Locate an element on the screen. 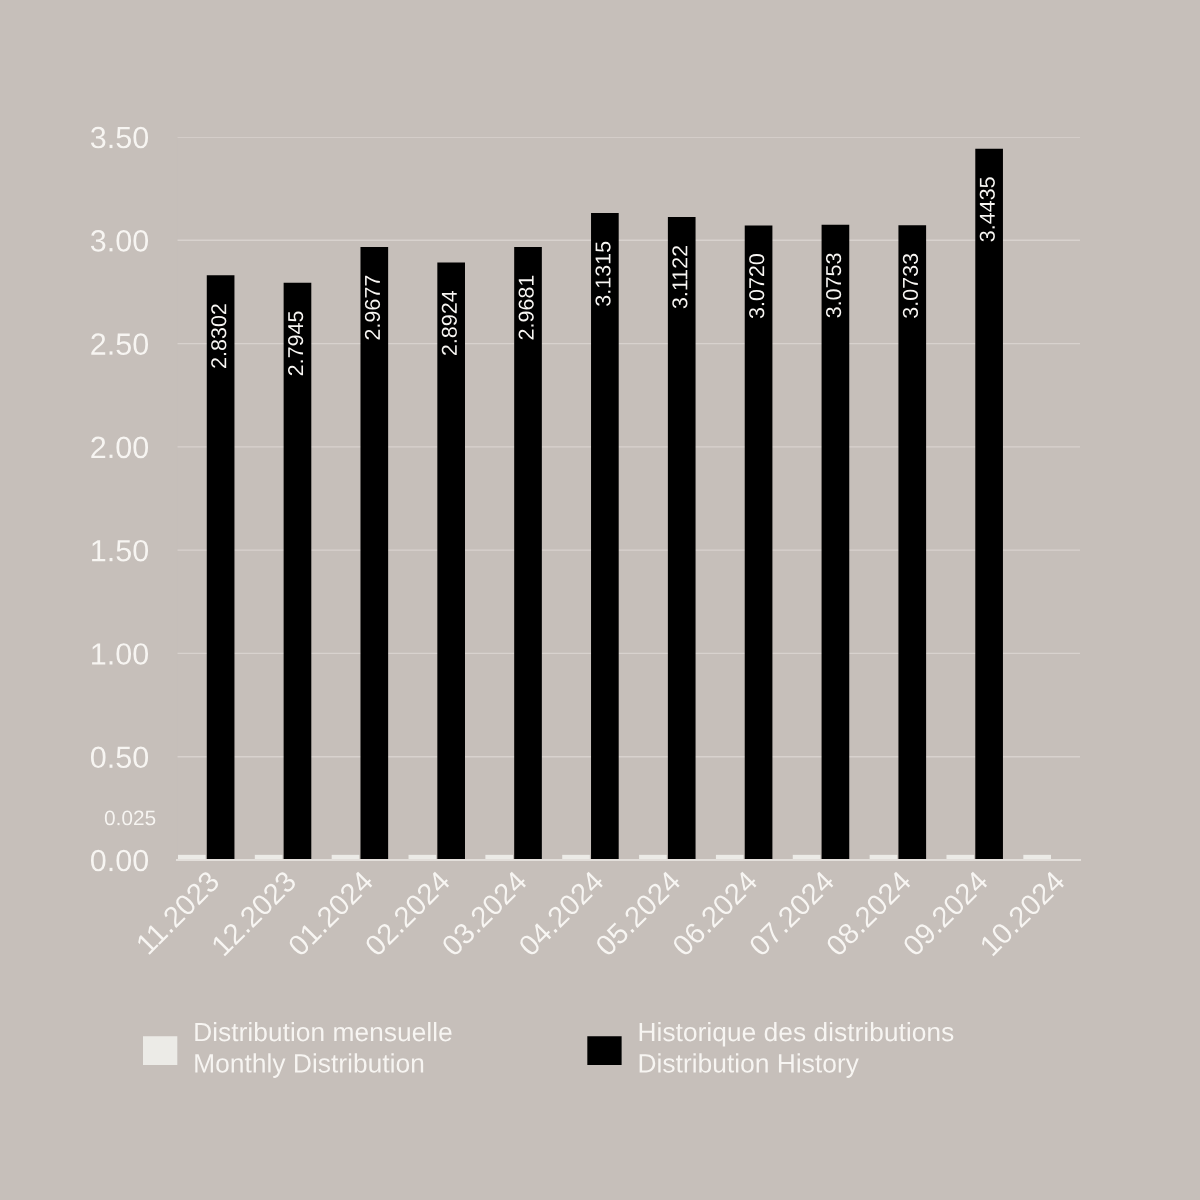 Image resolution: width=1200 pixels, height=1200 pixels. y-tick-label: 0.00 is located at coordinates (119, 860).